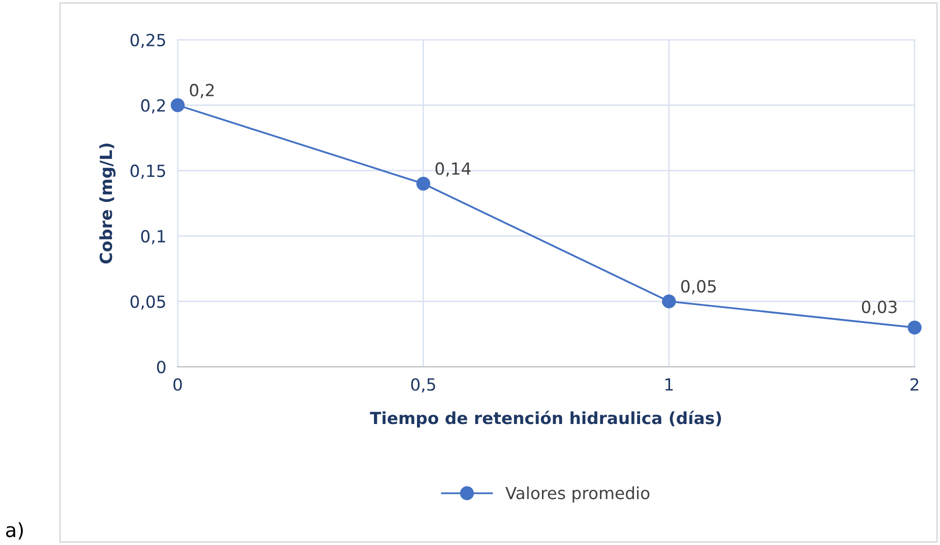 This screenshot has width=940, height=545. What do you see at coordinates (148, 171) in the screenshot?
I see `y-tick-label: 0,15` at bounding box center [148, 171].